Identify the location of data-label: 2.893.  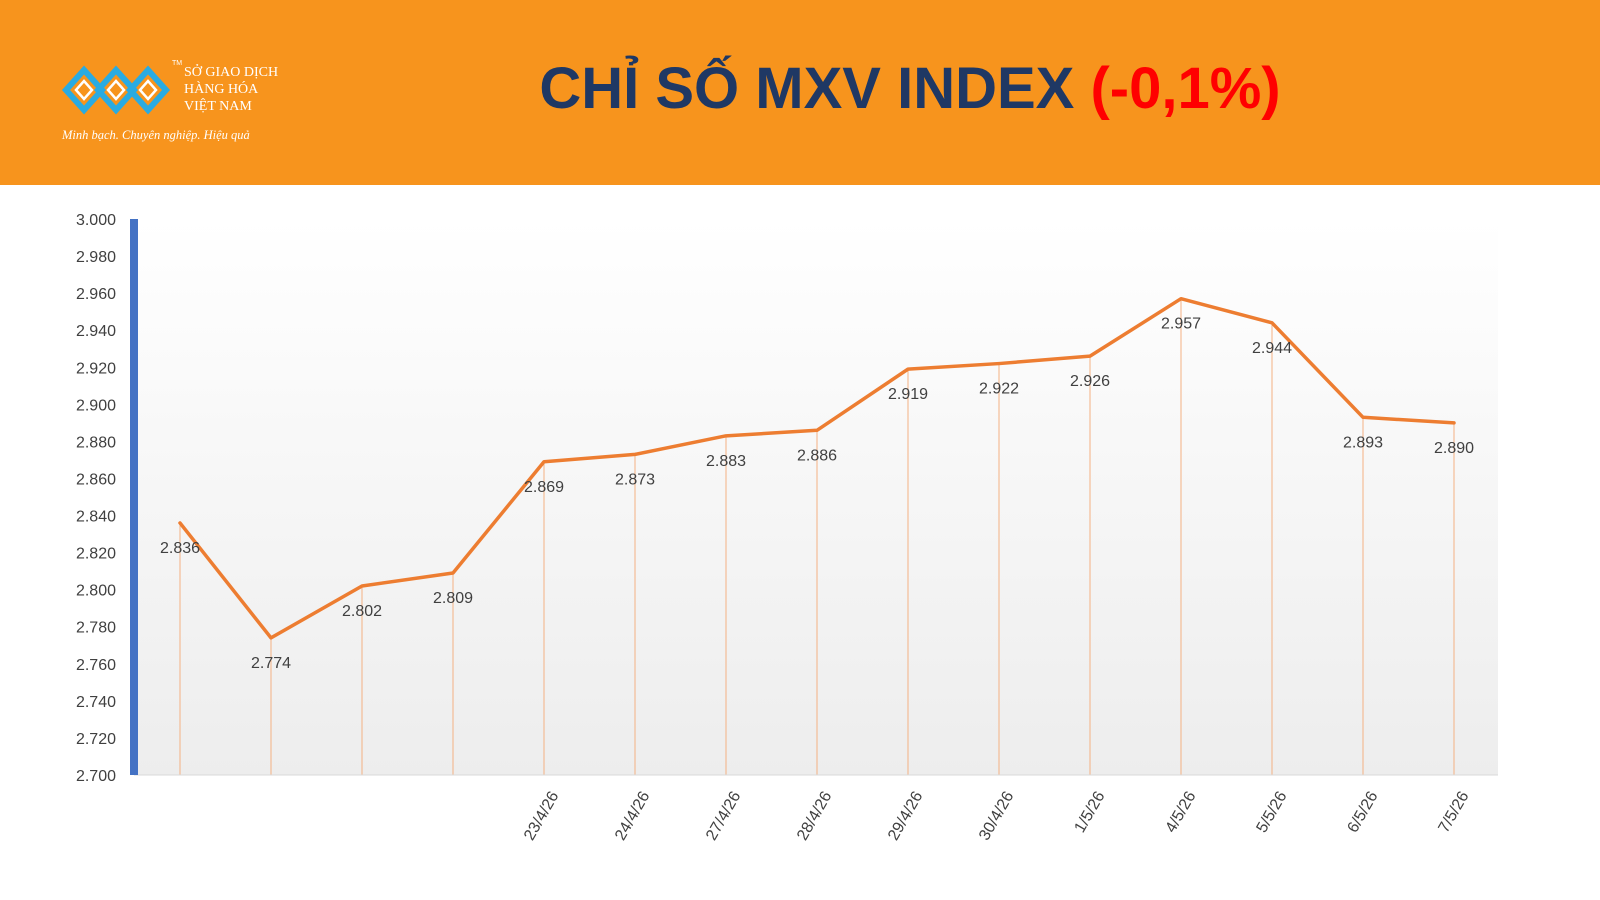
(1363, 442).